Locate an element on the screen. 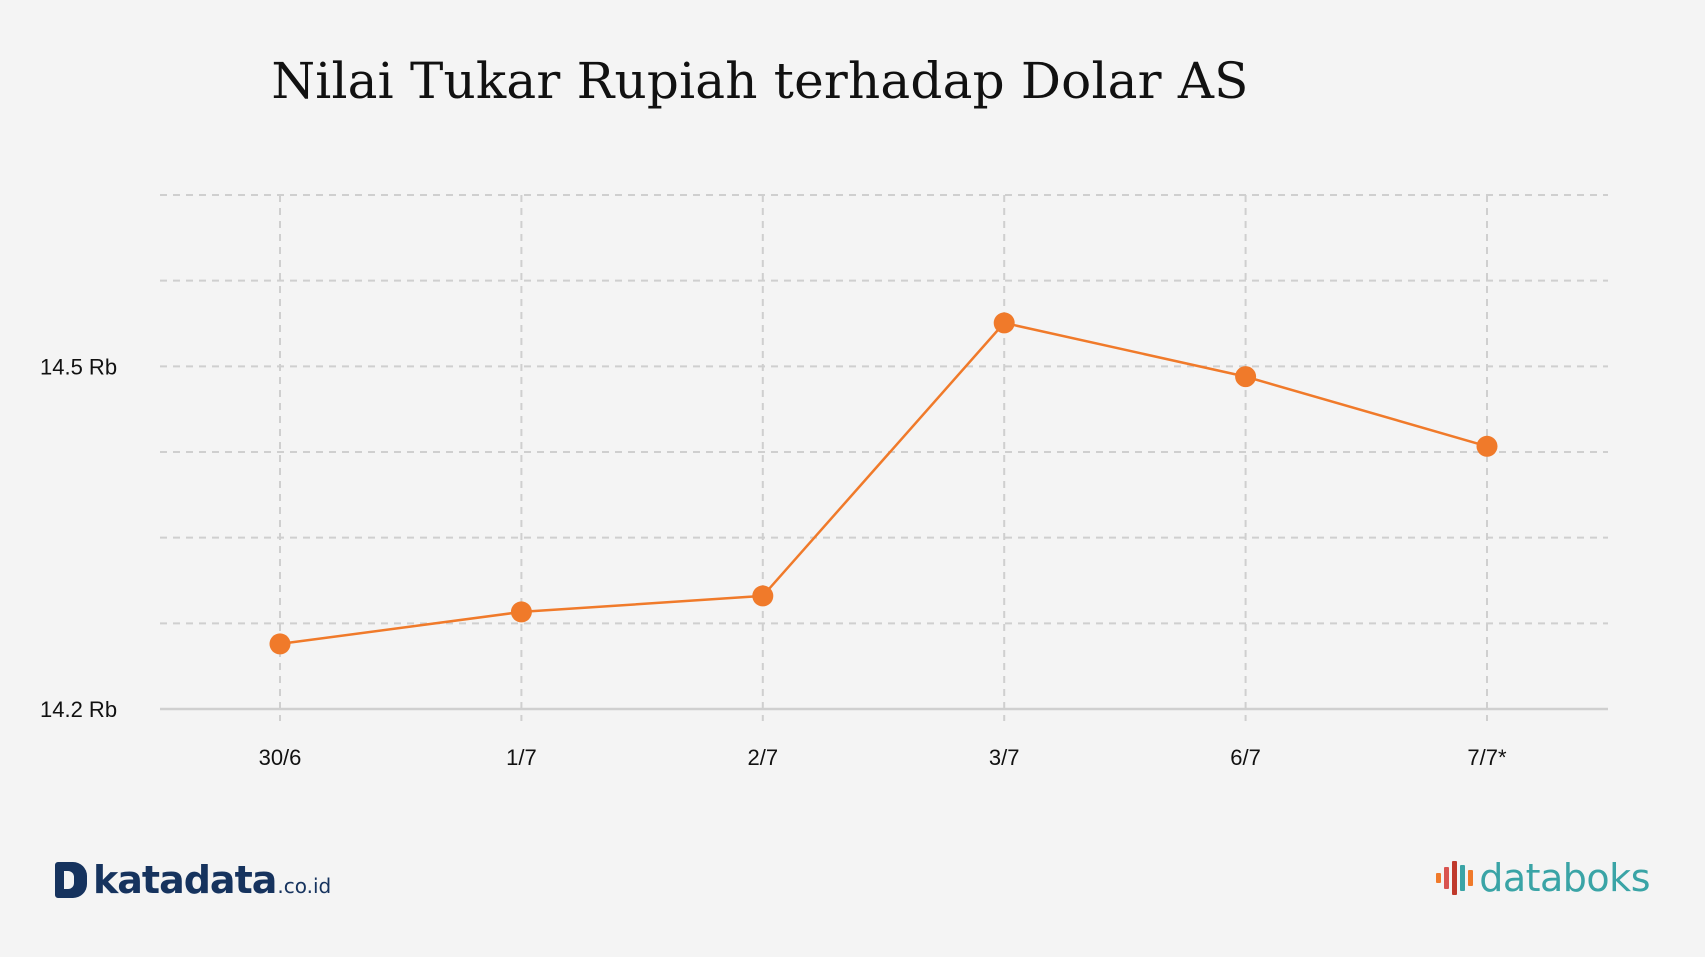 The image size is (1705, 957). y-tick-label: 14.2 Rb is located at coordinates (78, 709).